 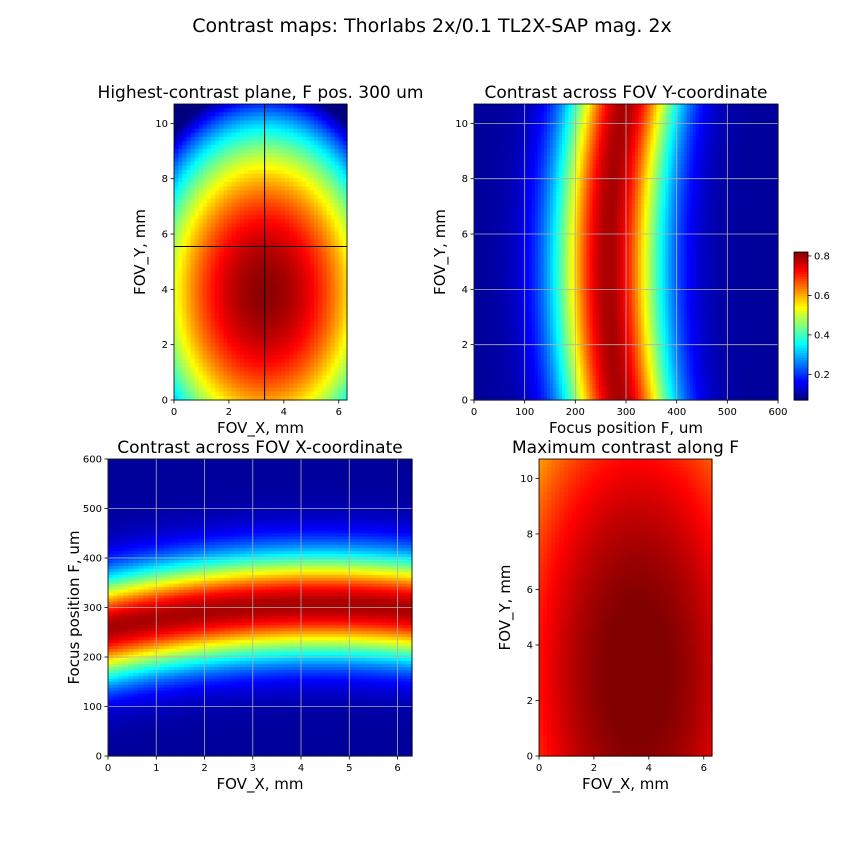 What do you see at coordinates (524, 412) in the screenshot?
I see `x-tick-label: 100` at bounding box center [524, 412].